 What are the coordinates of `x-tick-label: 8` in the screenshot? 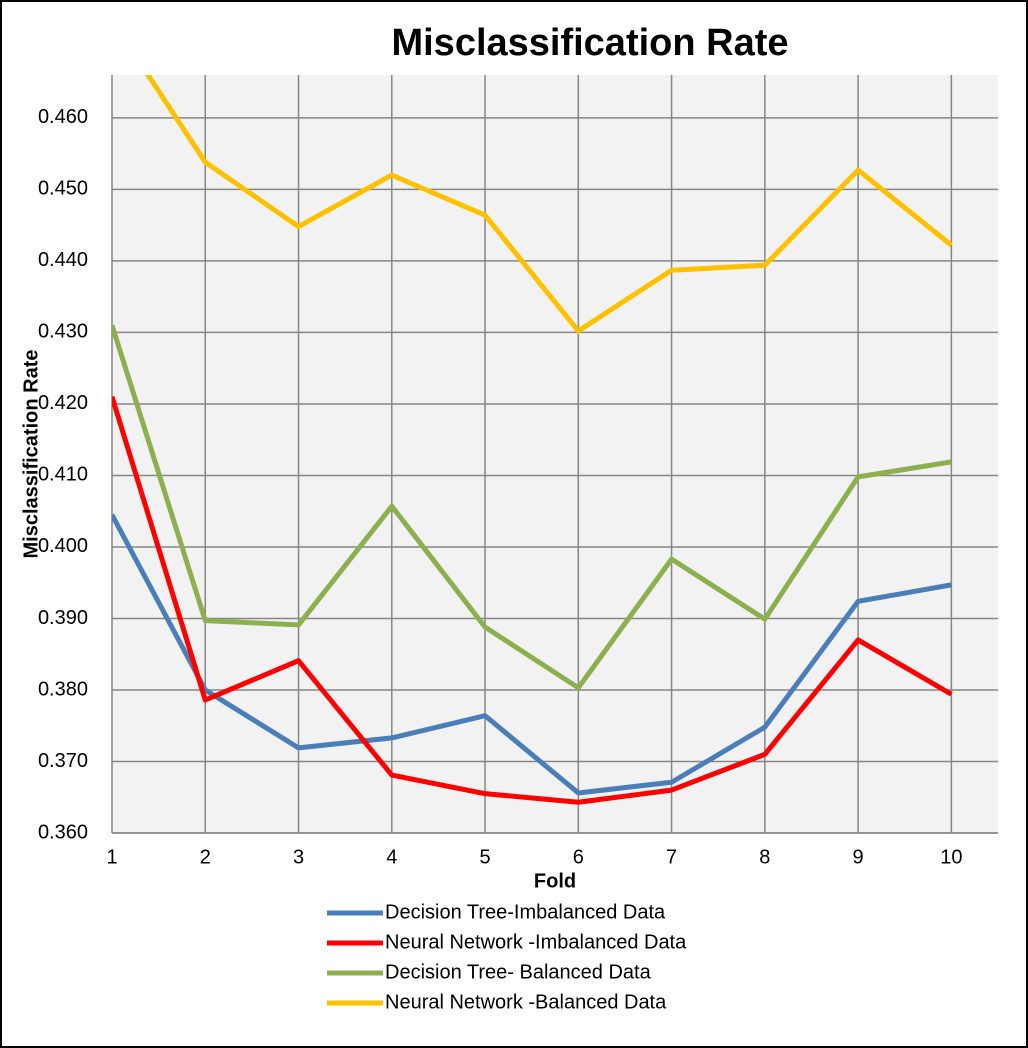 It's located at (764, 857).